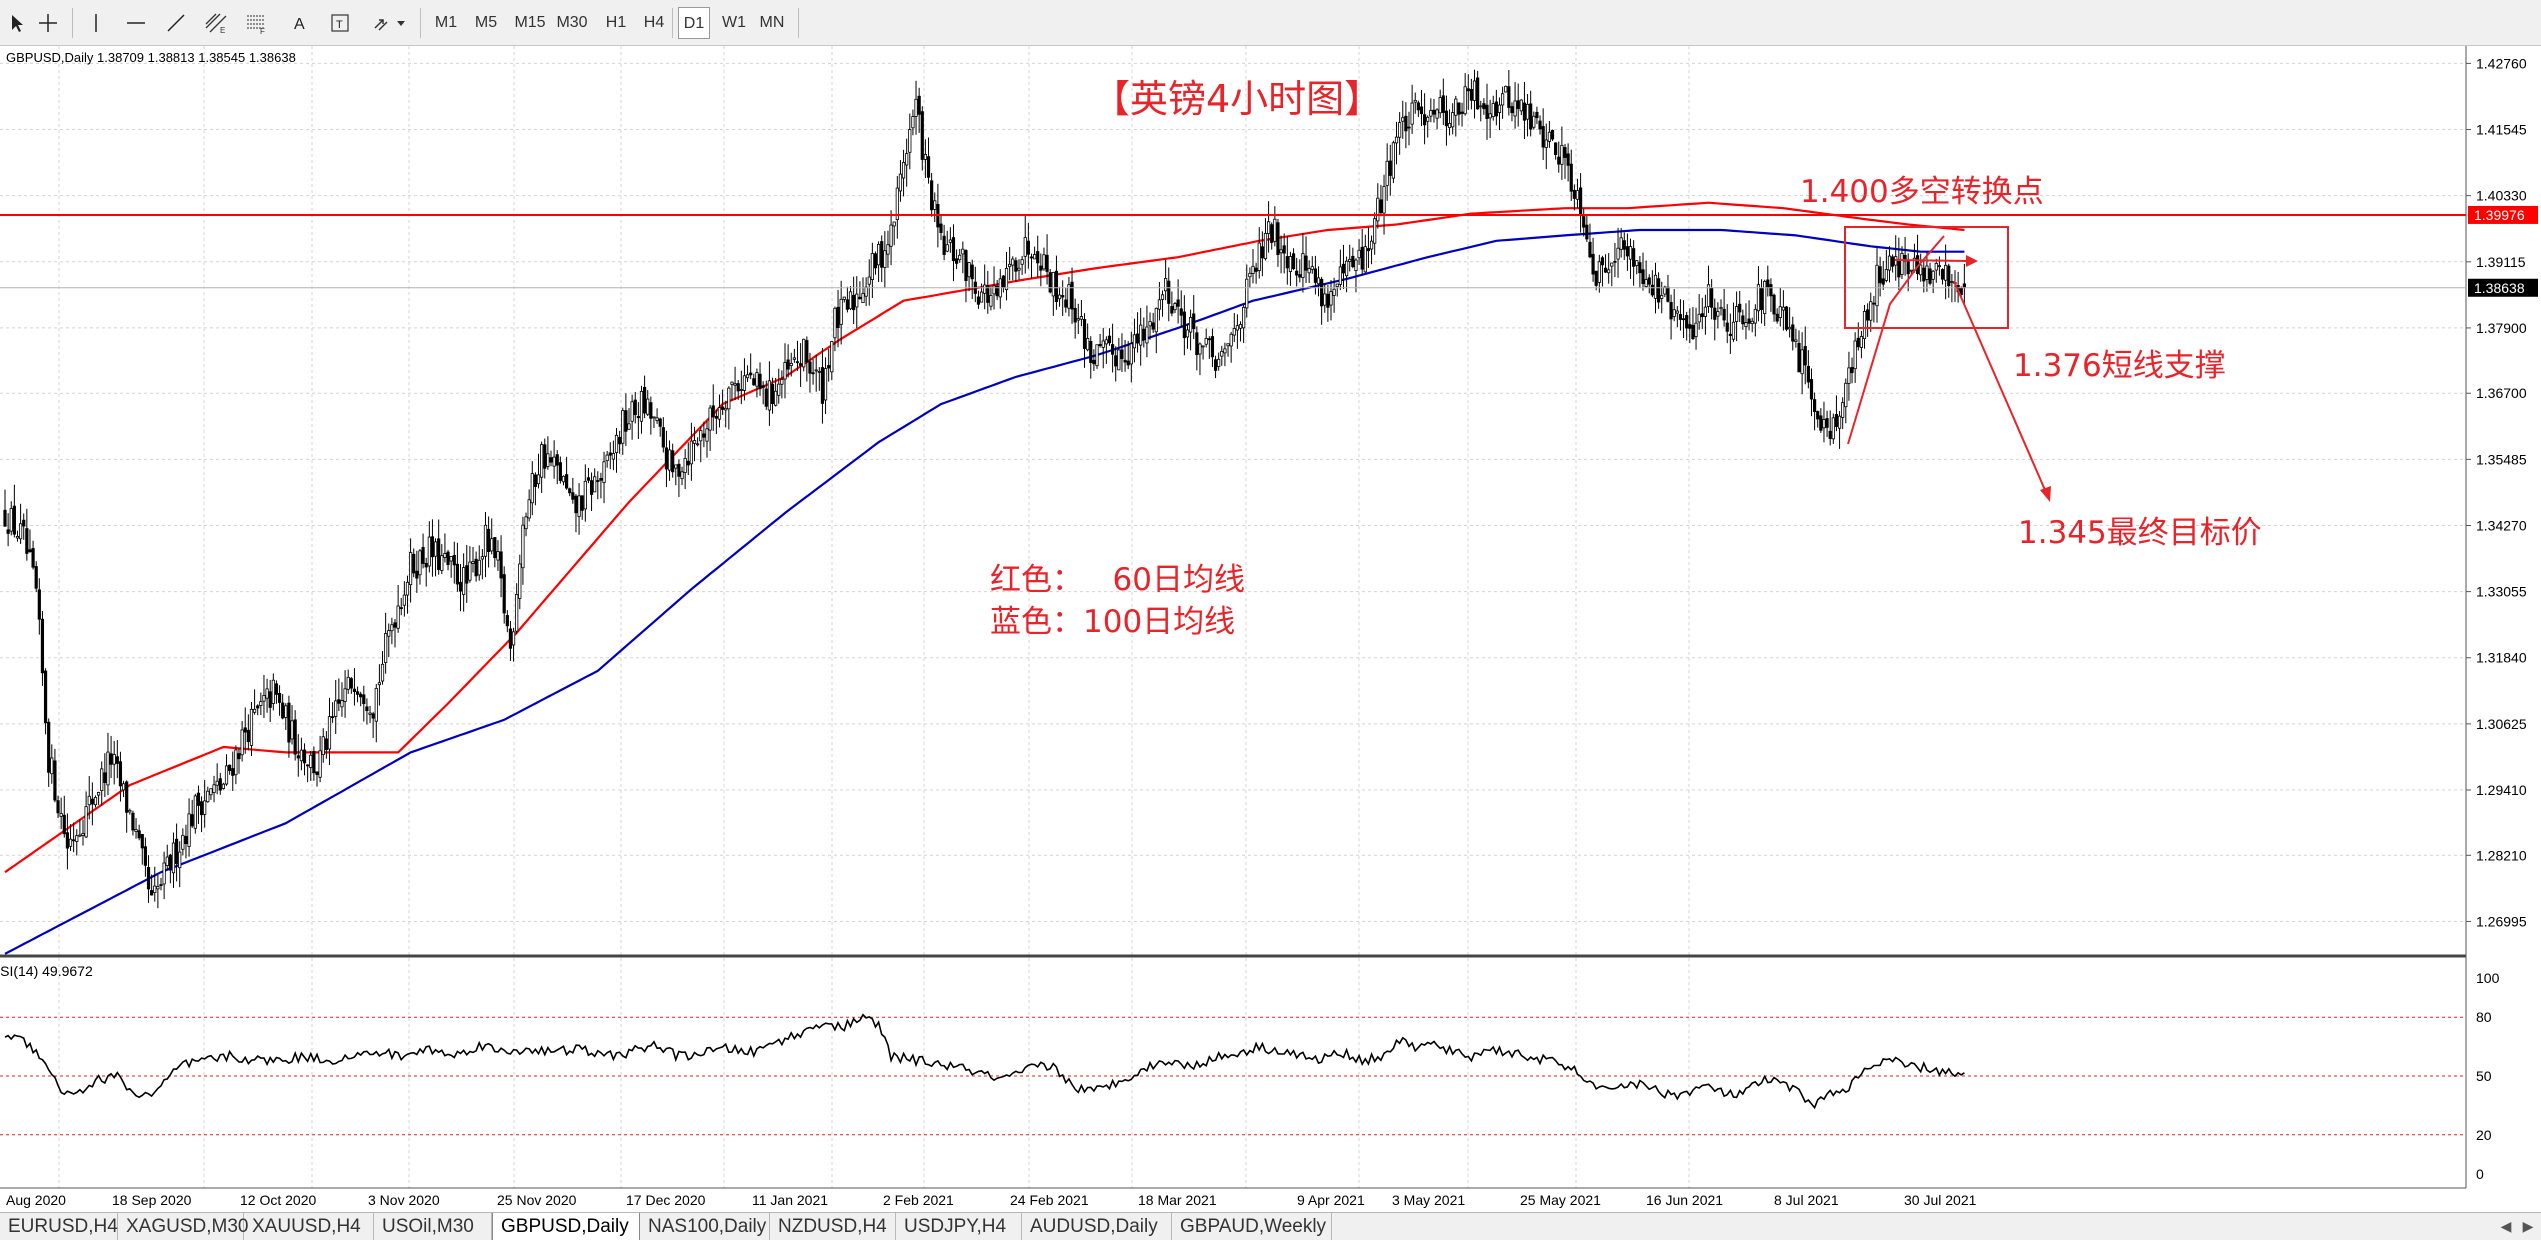 The height and width of the screenshot is (1240, 2541). What do you see at coordinates (309, 1226) in the screenshot?
I see `chart-tab: XAUUSD,H4` at bounding box center [309, 1226].